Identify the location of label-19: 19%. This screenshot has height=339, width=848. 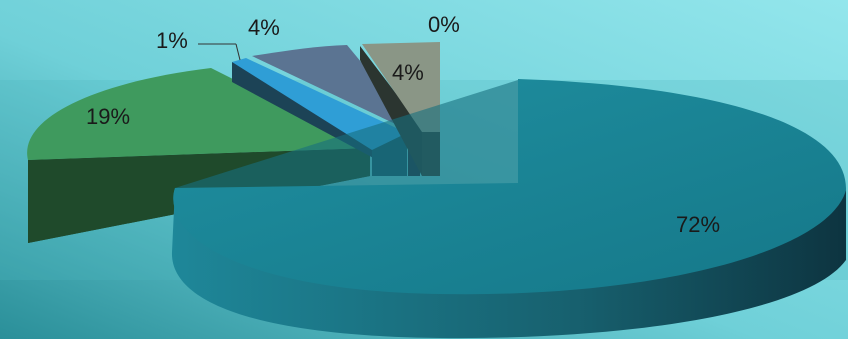
(108, 116).